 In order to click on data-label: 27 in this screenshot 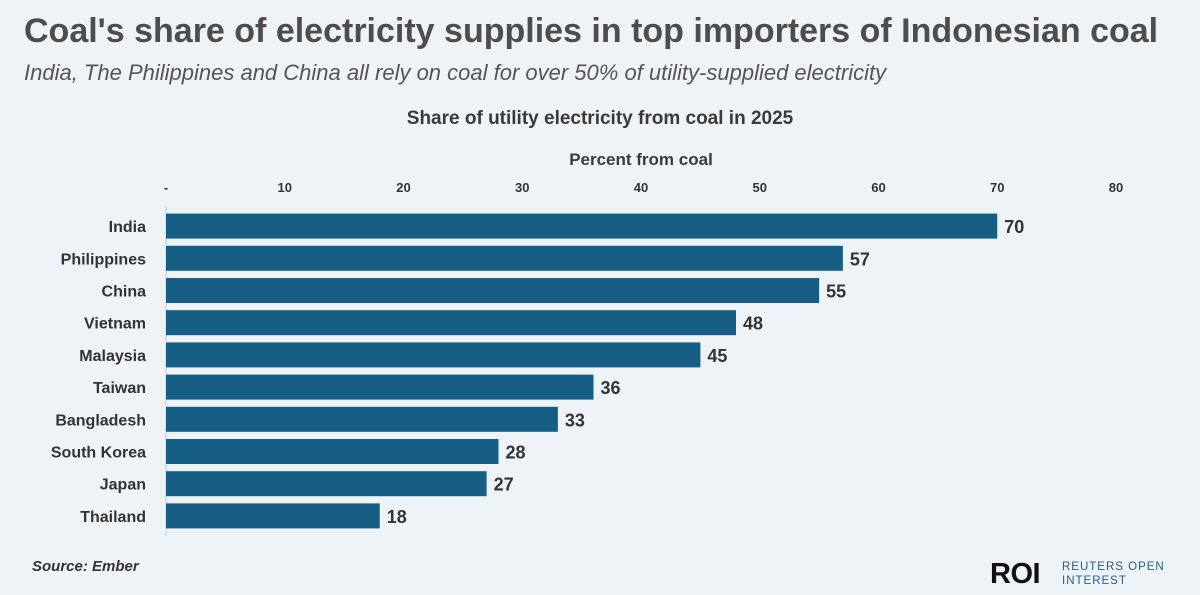, I will do `click(504, 485)`.